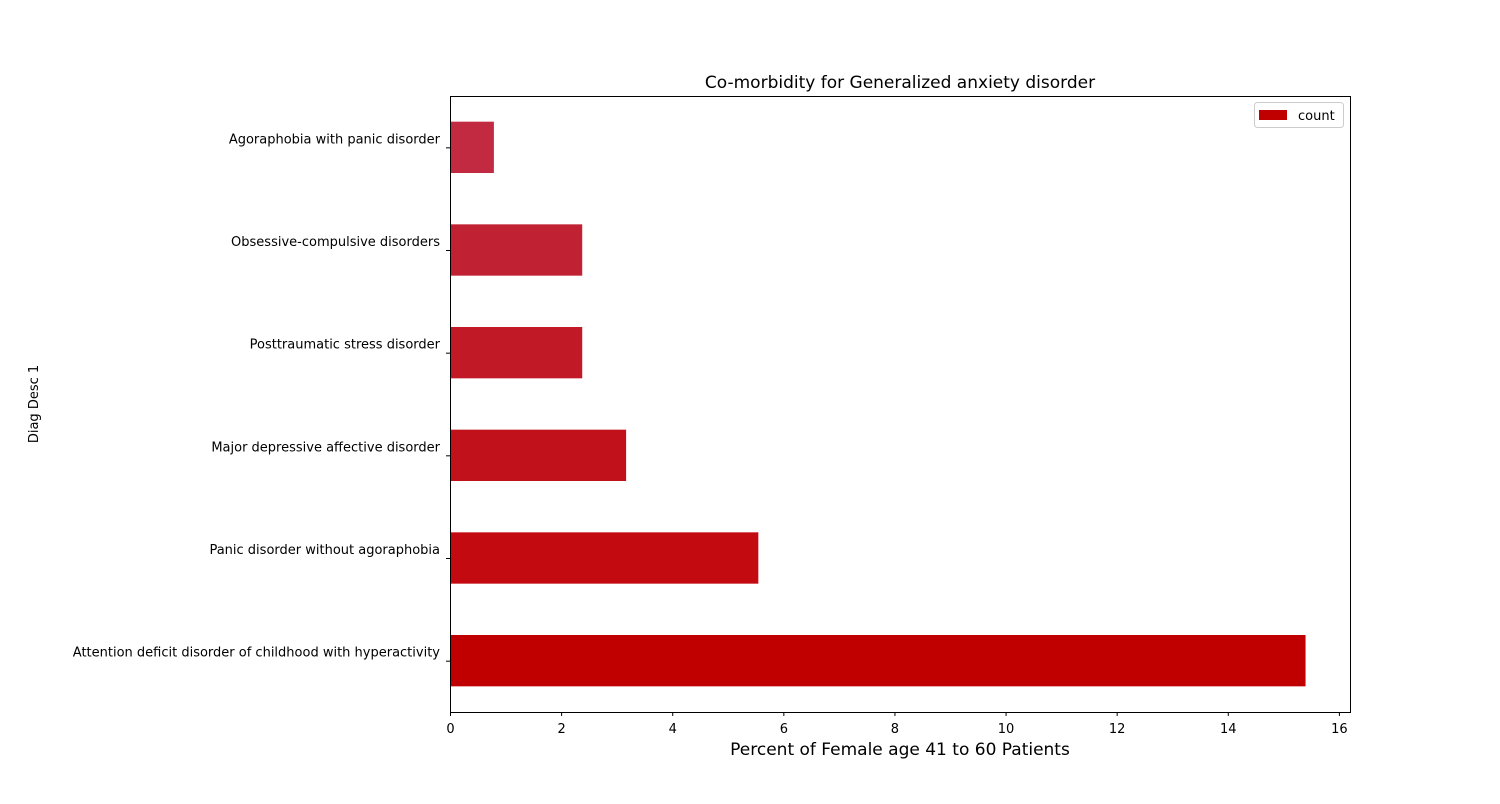 The width and height of the screenshot is (1500, 804). I want to click on legend-swatch, so click(1273, 115).